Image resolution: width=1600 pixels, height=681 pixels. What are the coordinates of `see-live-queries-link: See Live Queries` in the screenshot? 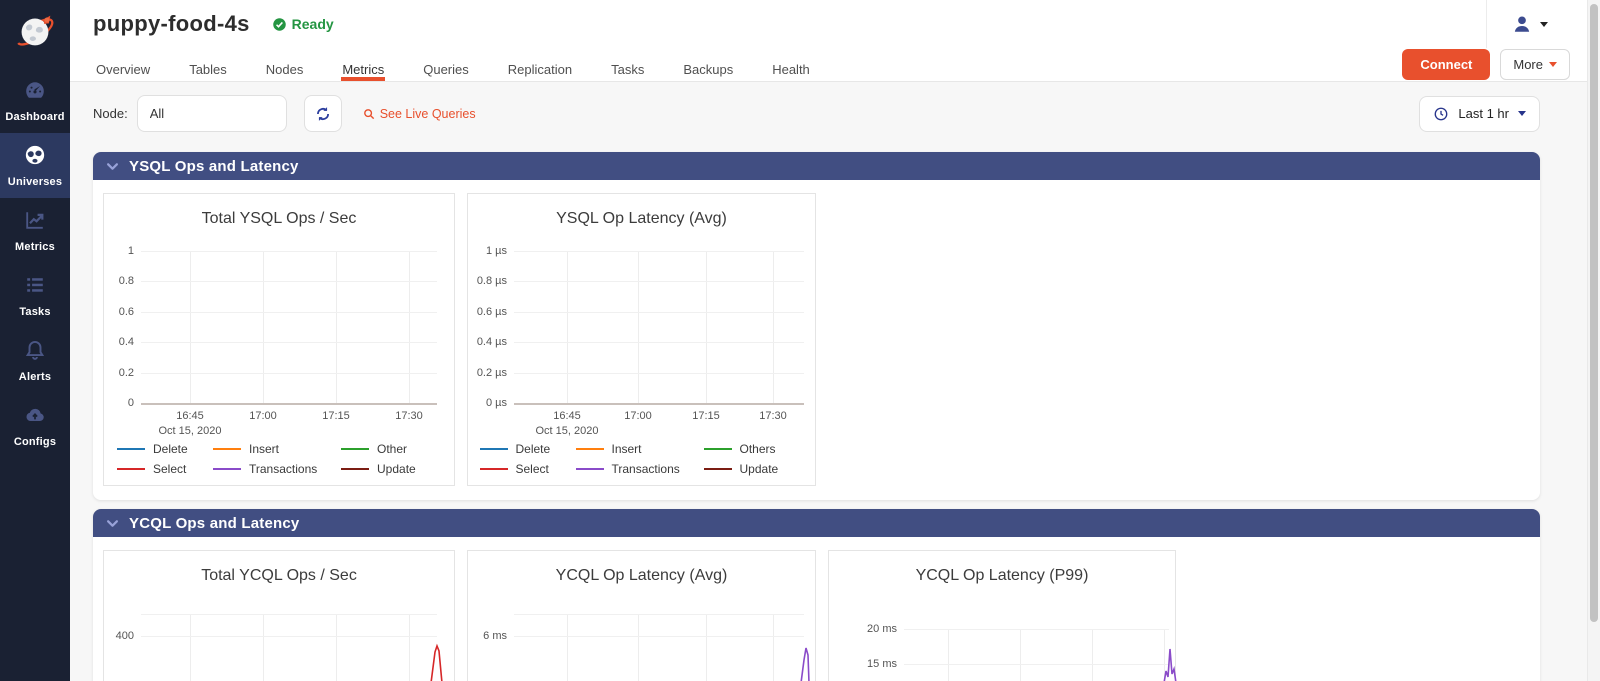 It's located at (419, 114).